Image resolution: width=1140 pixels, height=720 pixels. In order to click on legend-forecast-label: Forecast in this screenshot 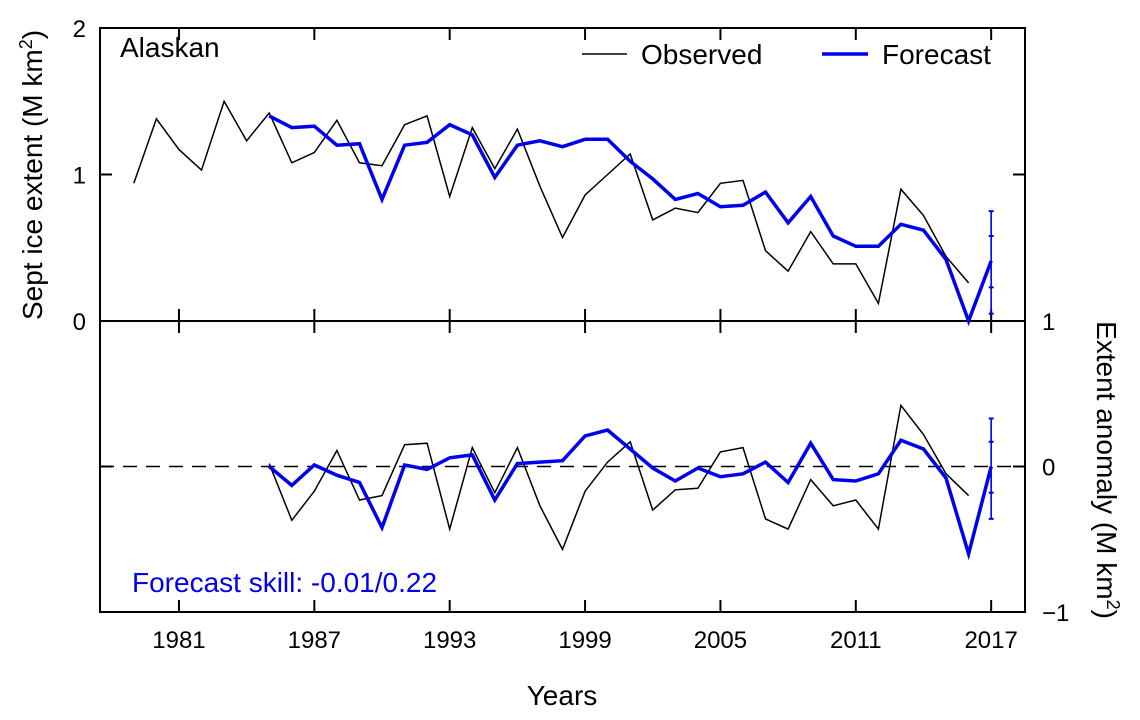, I will do `click(936, 54)`.